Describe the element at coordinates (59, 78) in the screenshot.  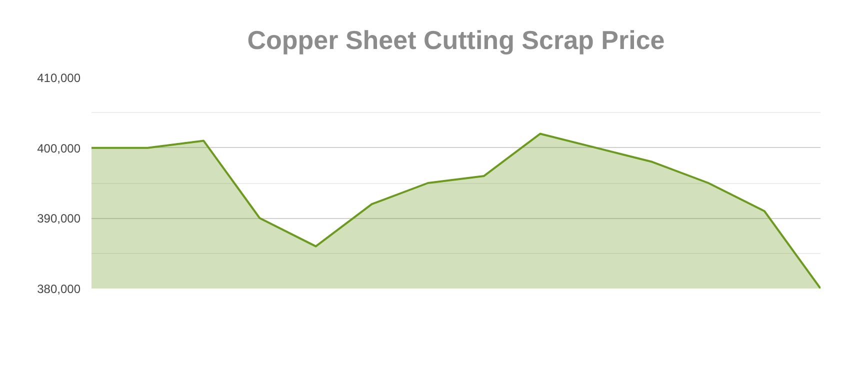
I see `y-tick-label: 410,000` at that location.